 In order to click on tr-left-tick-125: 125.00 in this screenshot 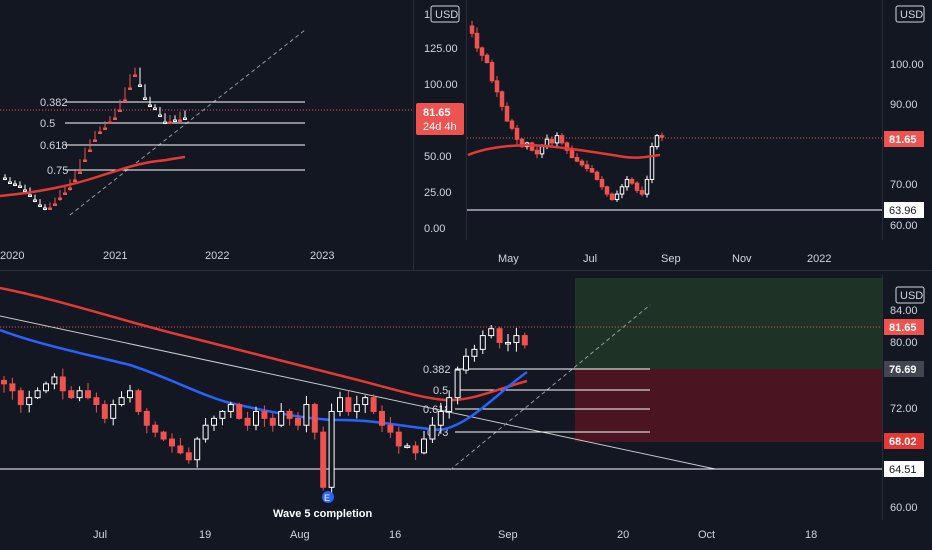, I will do `click(441, 49)`.